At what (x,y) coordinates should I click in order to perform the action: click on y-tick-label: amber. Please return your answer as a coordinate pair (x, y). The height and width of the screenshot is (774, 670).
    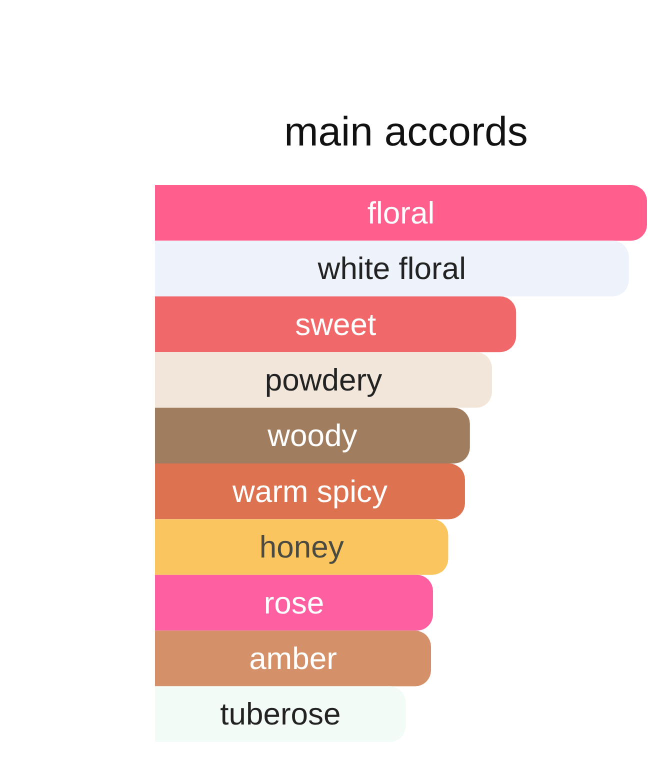
    Looking at the image, I should click on (293, 658).